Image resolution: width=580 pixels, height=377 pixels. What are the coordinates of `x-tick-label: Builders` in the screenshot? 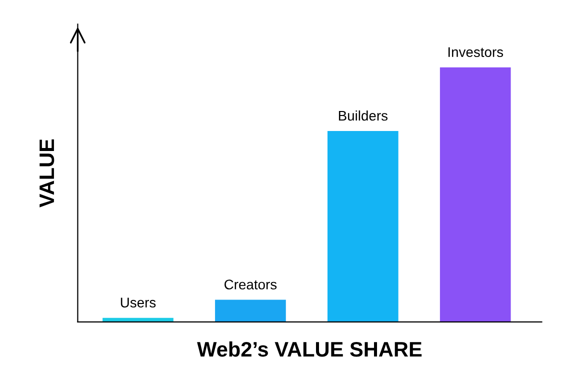 It's located at (363, 115).